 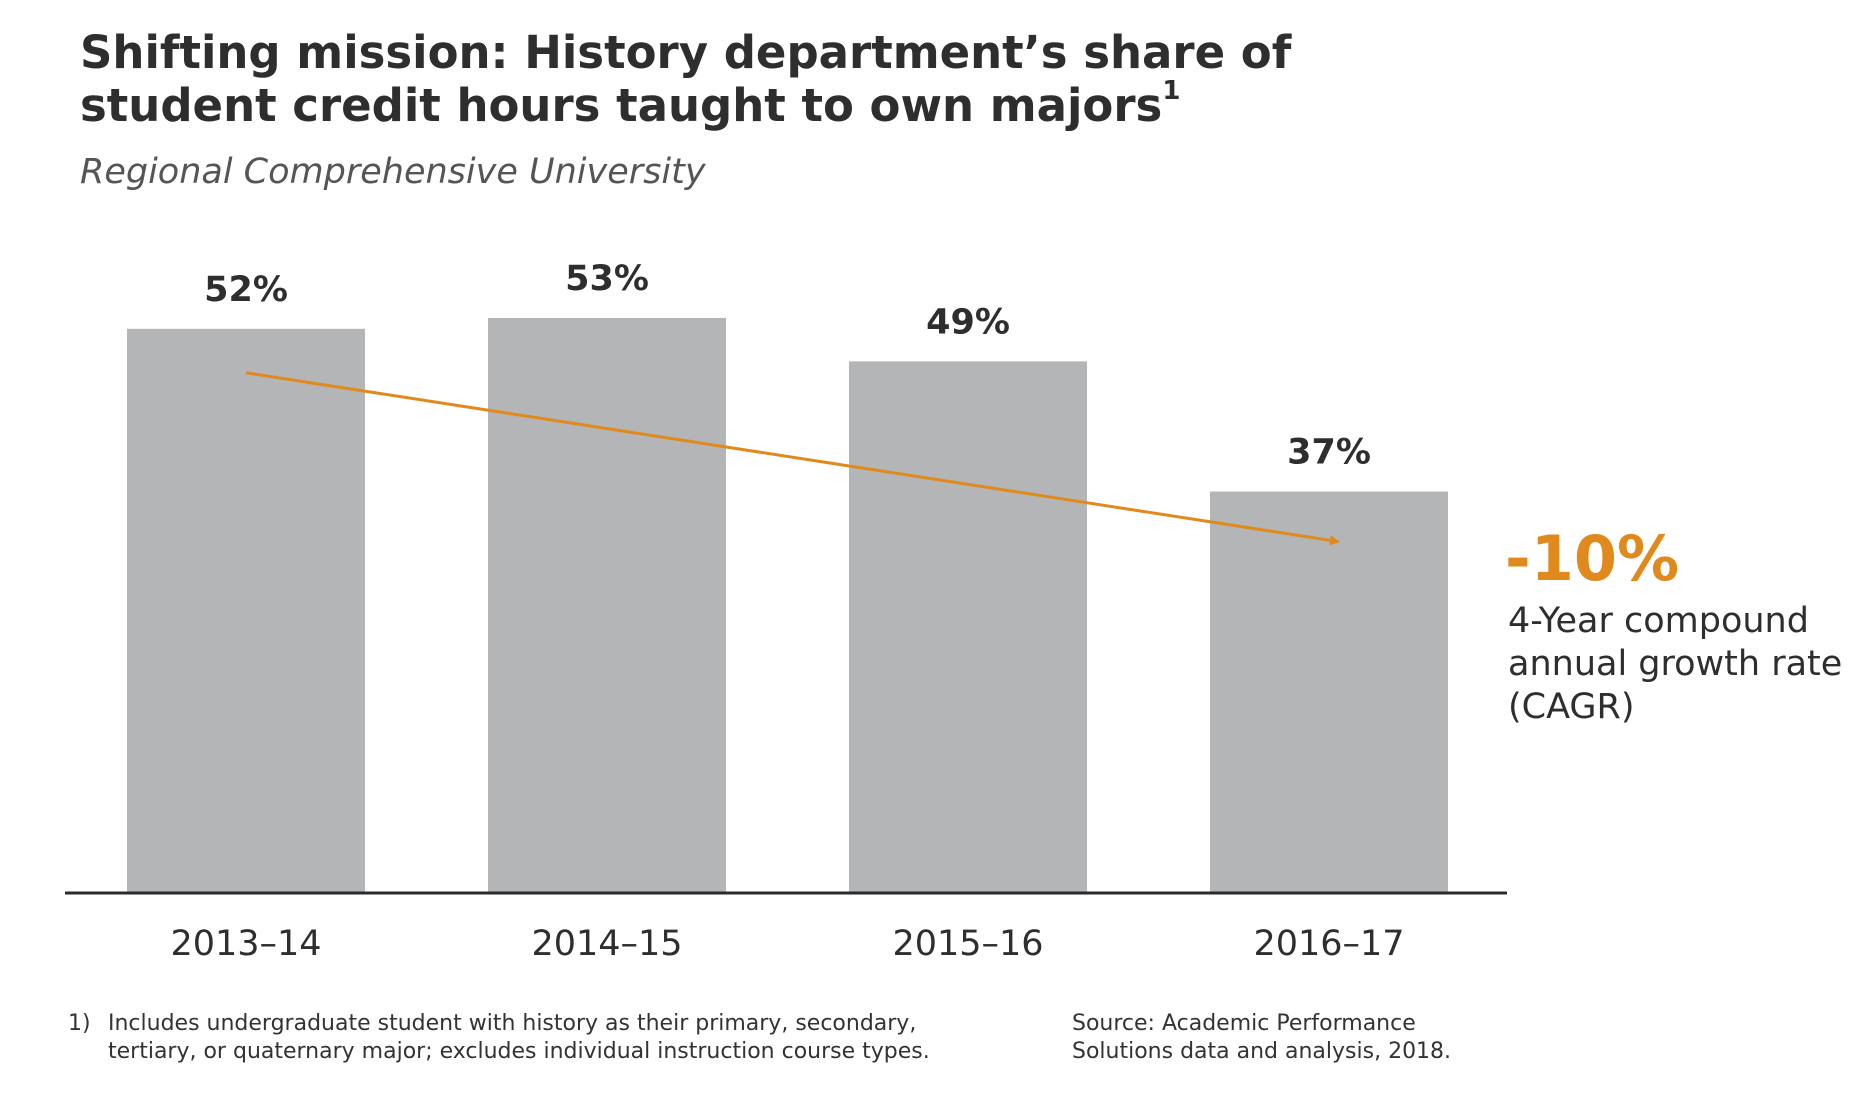 I want to click on data-label: 37%, so click(x=1329, y=453).